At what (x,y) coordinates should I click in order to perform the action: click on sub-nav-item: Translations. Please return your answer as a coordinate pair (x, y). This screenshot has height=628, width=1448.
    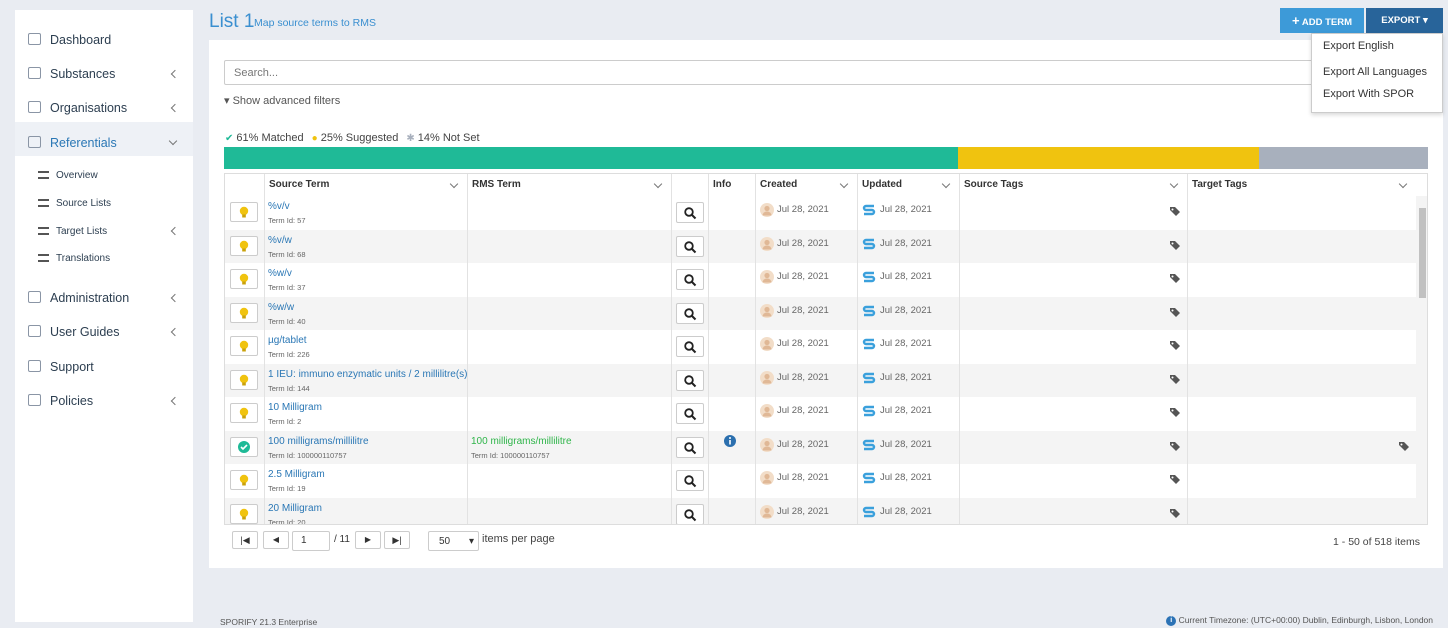
    Looking at the image, I should click on (74, 258).